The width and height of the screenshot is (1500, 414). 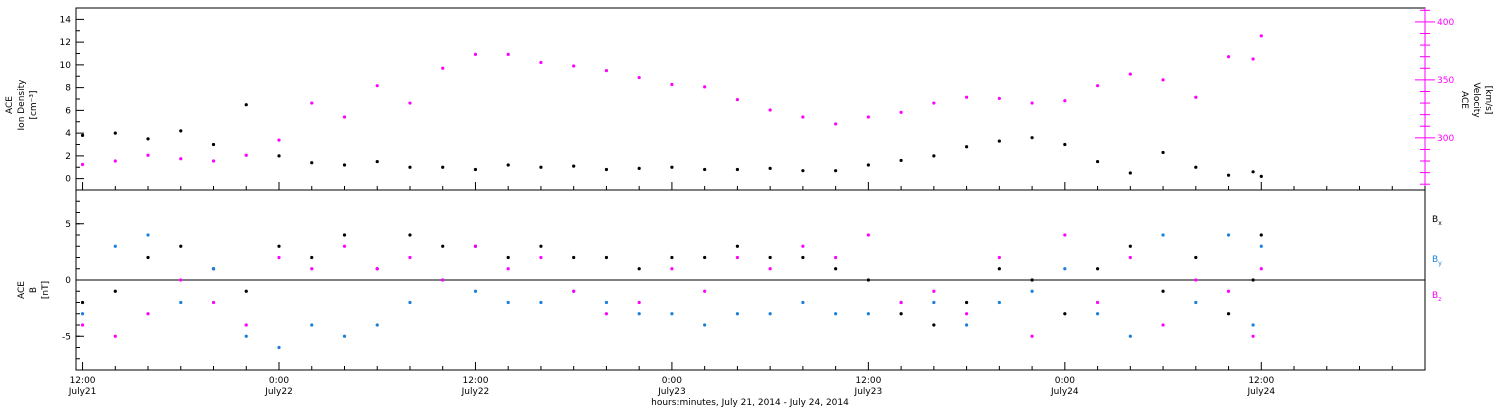 I want to click on legend-bz: Bz, so click(x=1436, y=297).